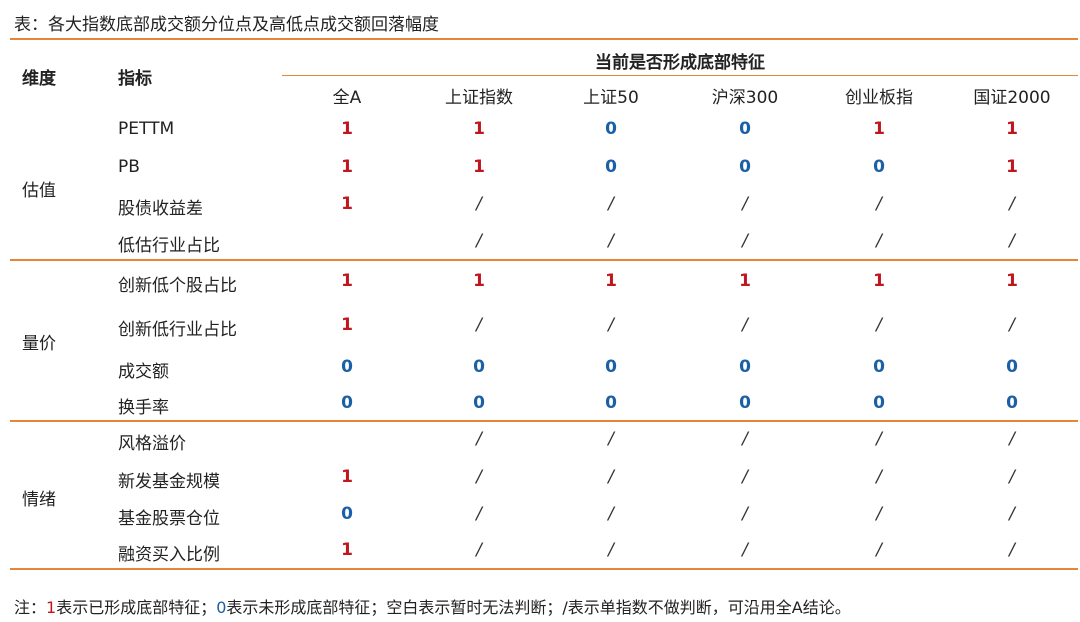  What do you see at coordinates (745, 98) in the screenshot?
I see `column-header: 沪深300` at bounding box center [745, 98].